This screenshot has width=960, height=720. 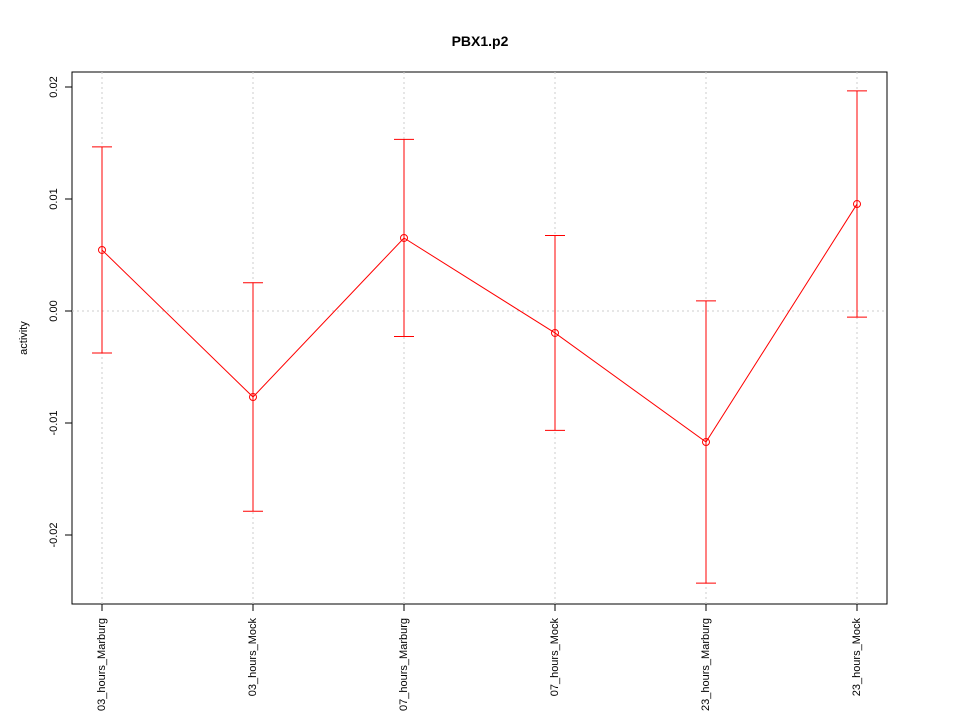 I want to click on x-tick-label: 23_hours_Marburg, so click(x=706, y=664).